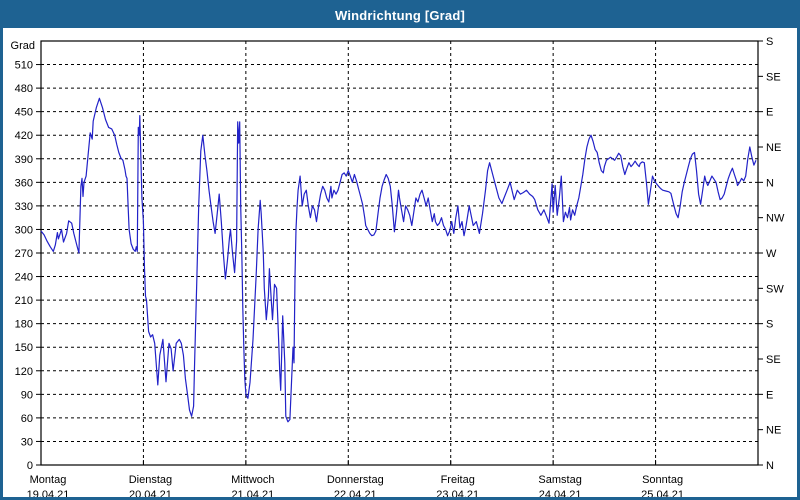 Image resolution: width=800 pixels, height=500 pixels. Describe the element at coordinates (775, 219) in the screenshot. I see `right-tick-label: NW` at that location.